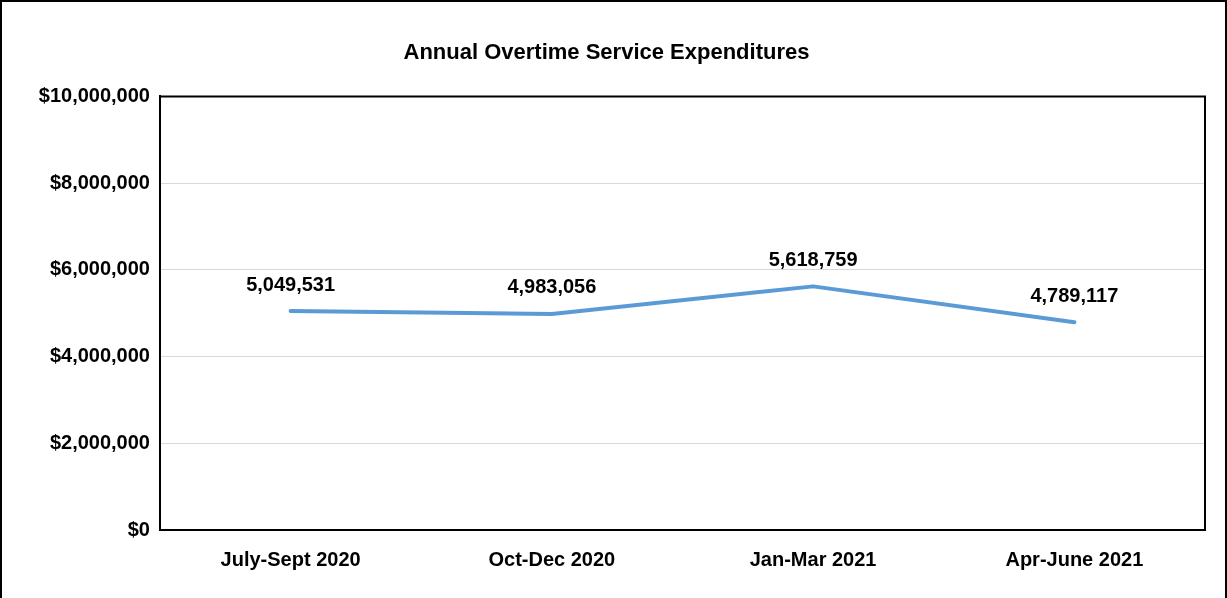  Describe the element at coordinates (1074, 558) in the screenshot. I see `x-tick-label: Apr-June 2021` at that location.